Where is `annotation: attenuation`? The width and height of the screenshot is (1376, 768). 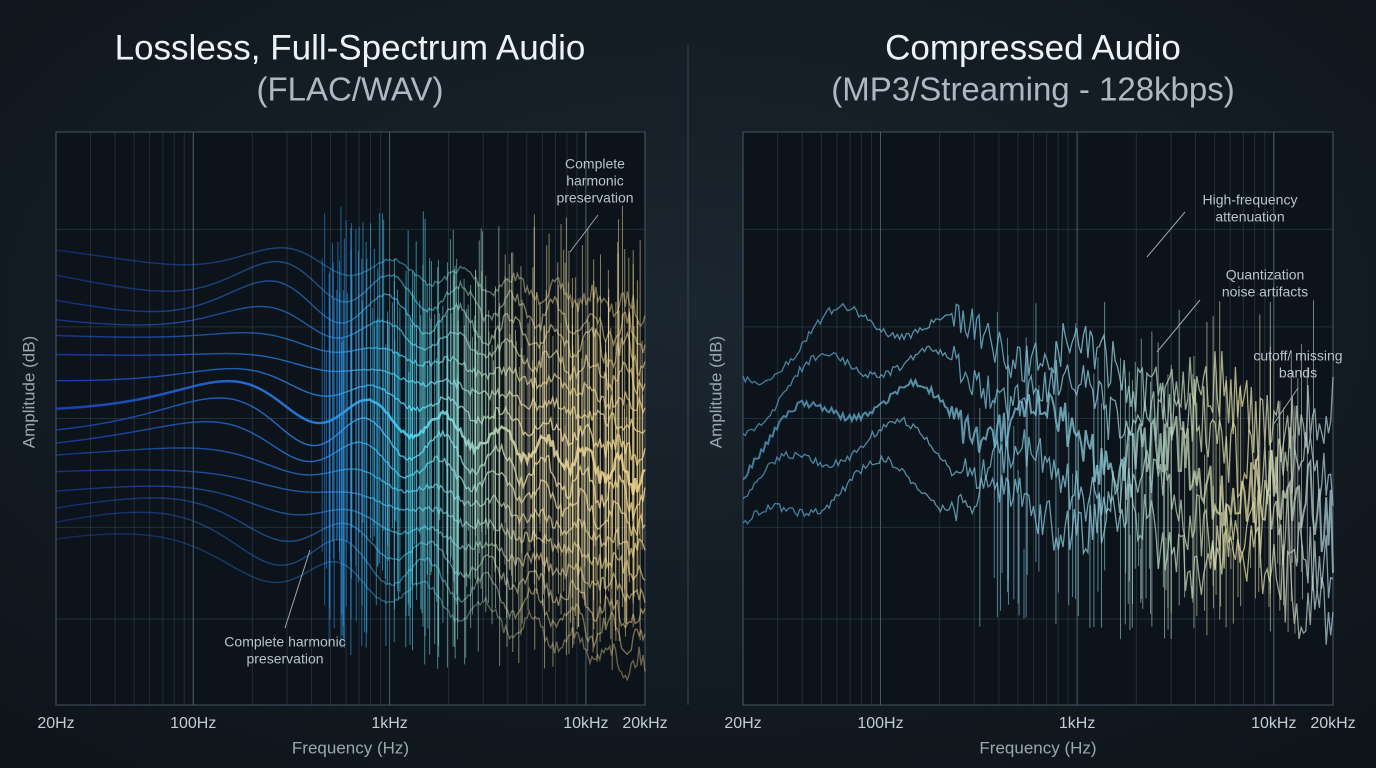 annotation: attenuation is located at coordinates (1249, 217).